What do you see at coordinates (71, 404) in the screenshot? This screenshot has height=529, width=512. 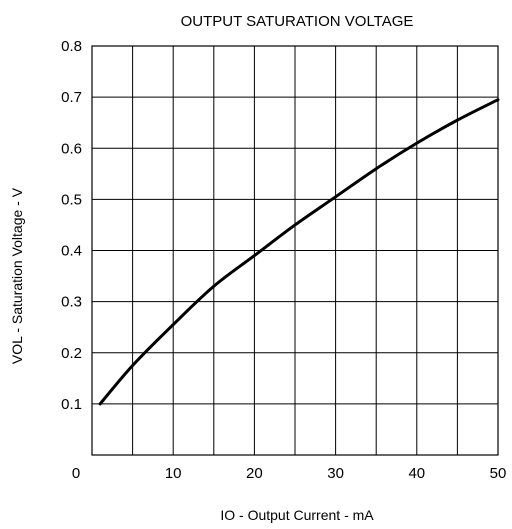 I see `y-tick-label: 0.1` at bounding box center [71, 404].